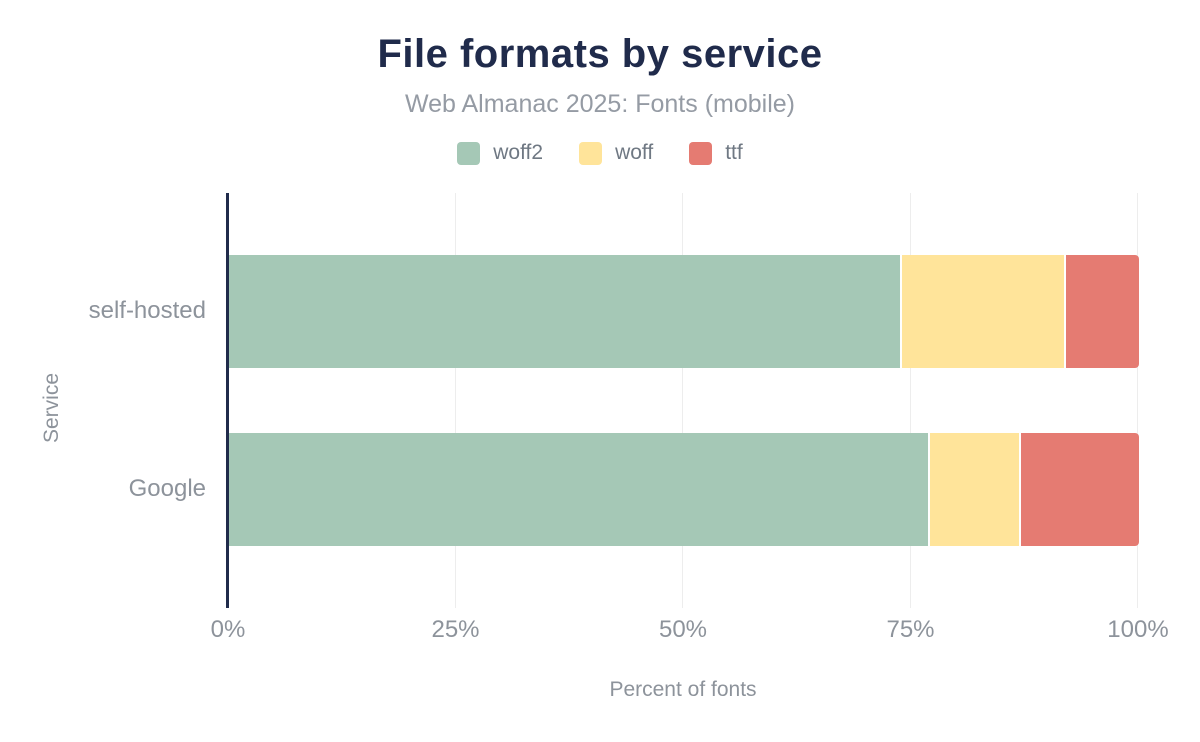  I want to click on chart-title: File formats by service, so click(600, 54).